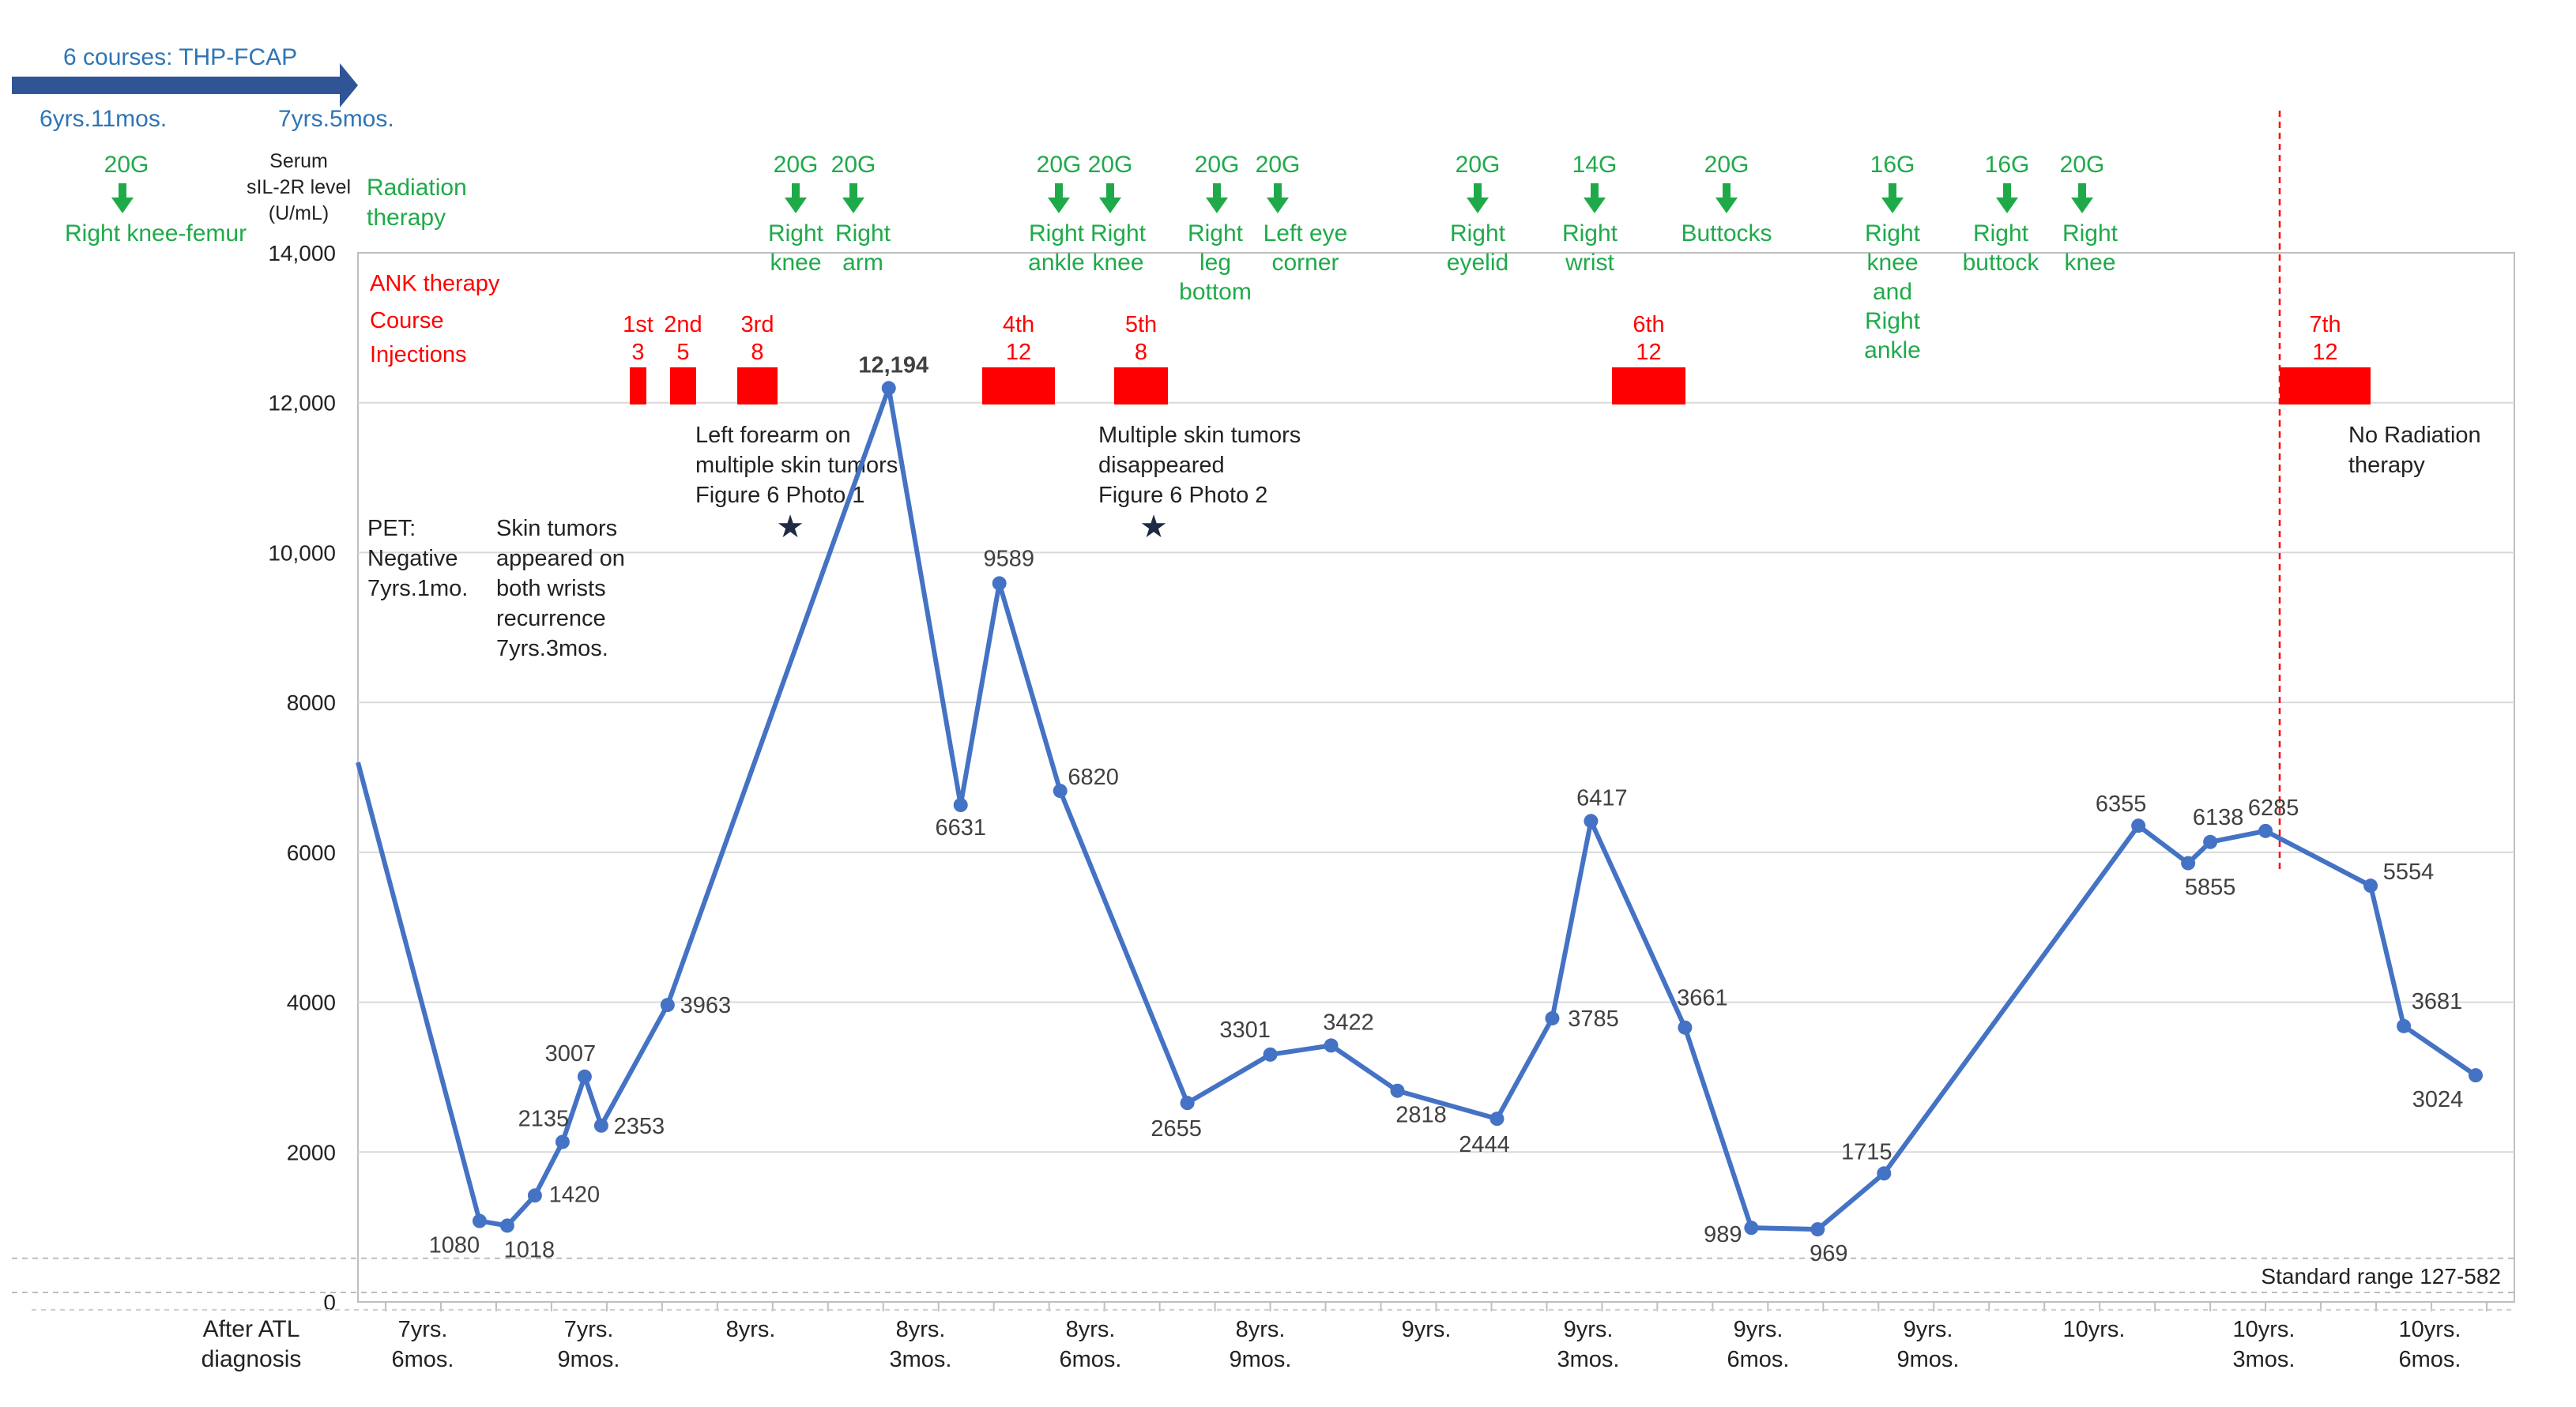  What do you see at coordinates (773, 435) in the screenshot?
I see `annotation-3-line-1: Left forearm on` at bounding box center [773, 435].